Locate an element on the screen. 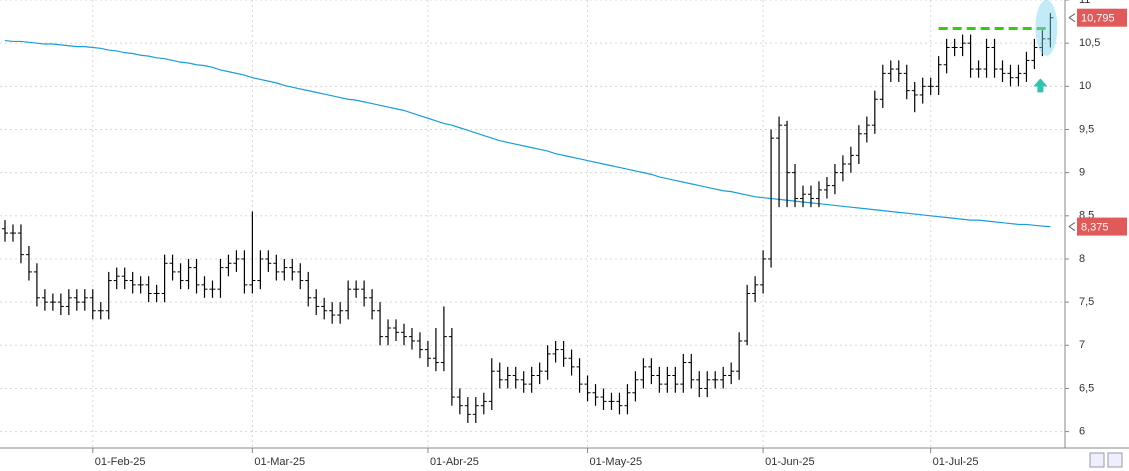 The image size is (1129, 471). x-tick-label: 01-May-25 is located at coordinates (616, 462).